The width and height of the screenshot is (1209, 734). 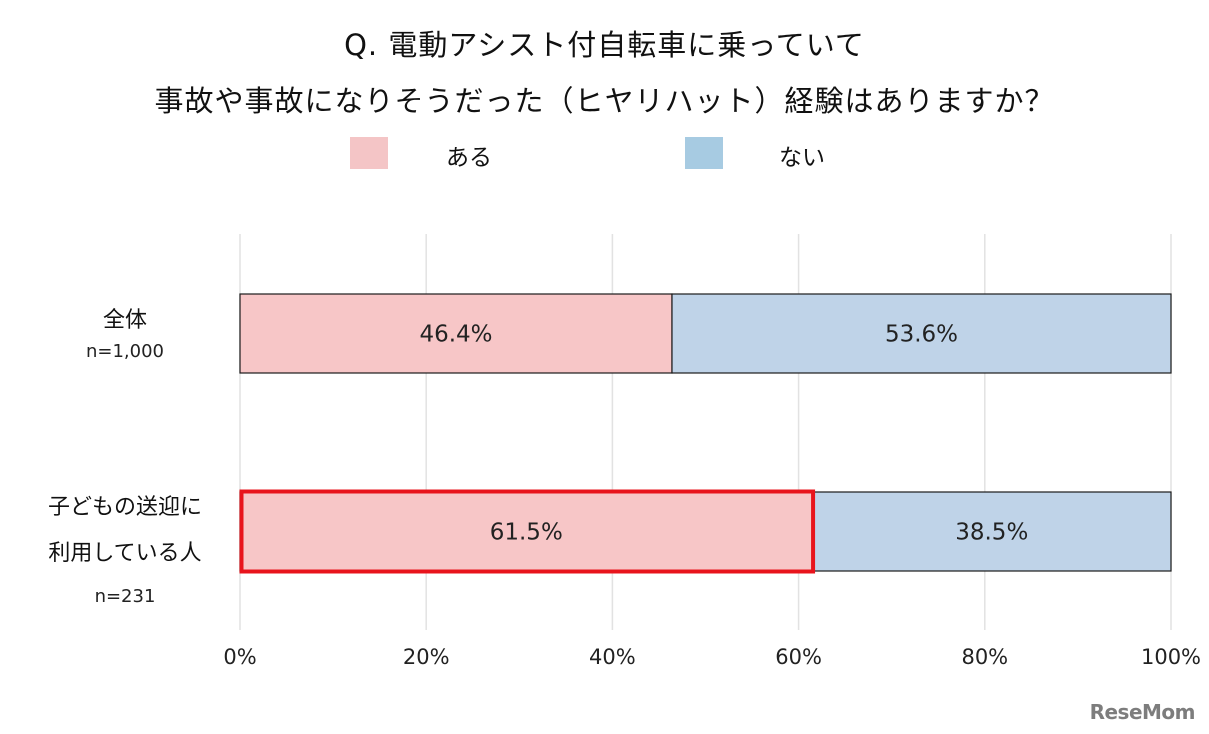 What do you see at coordinates (1171, 657) in the screenshot?
I see `x-tick-label-5: 100%` at bounding box center [1171, 657].